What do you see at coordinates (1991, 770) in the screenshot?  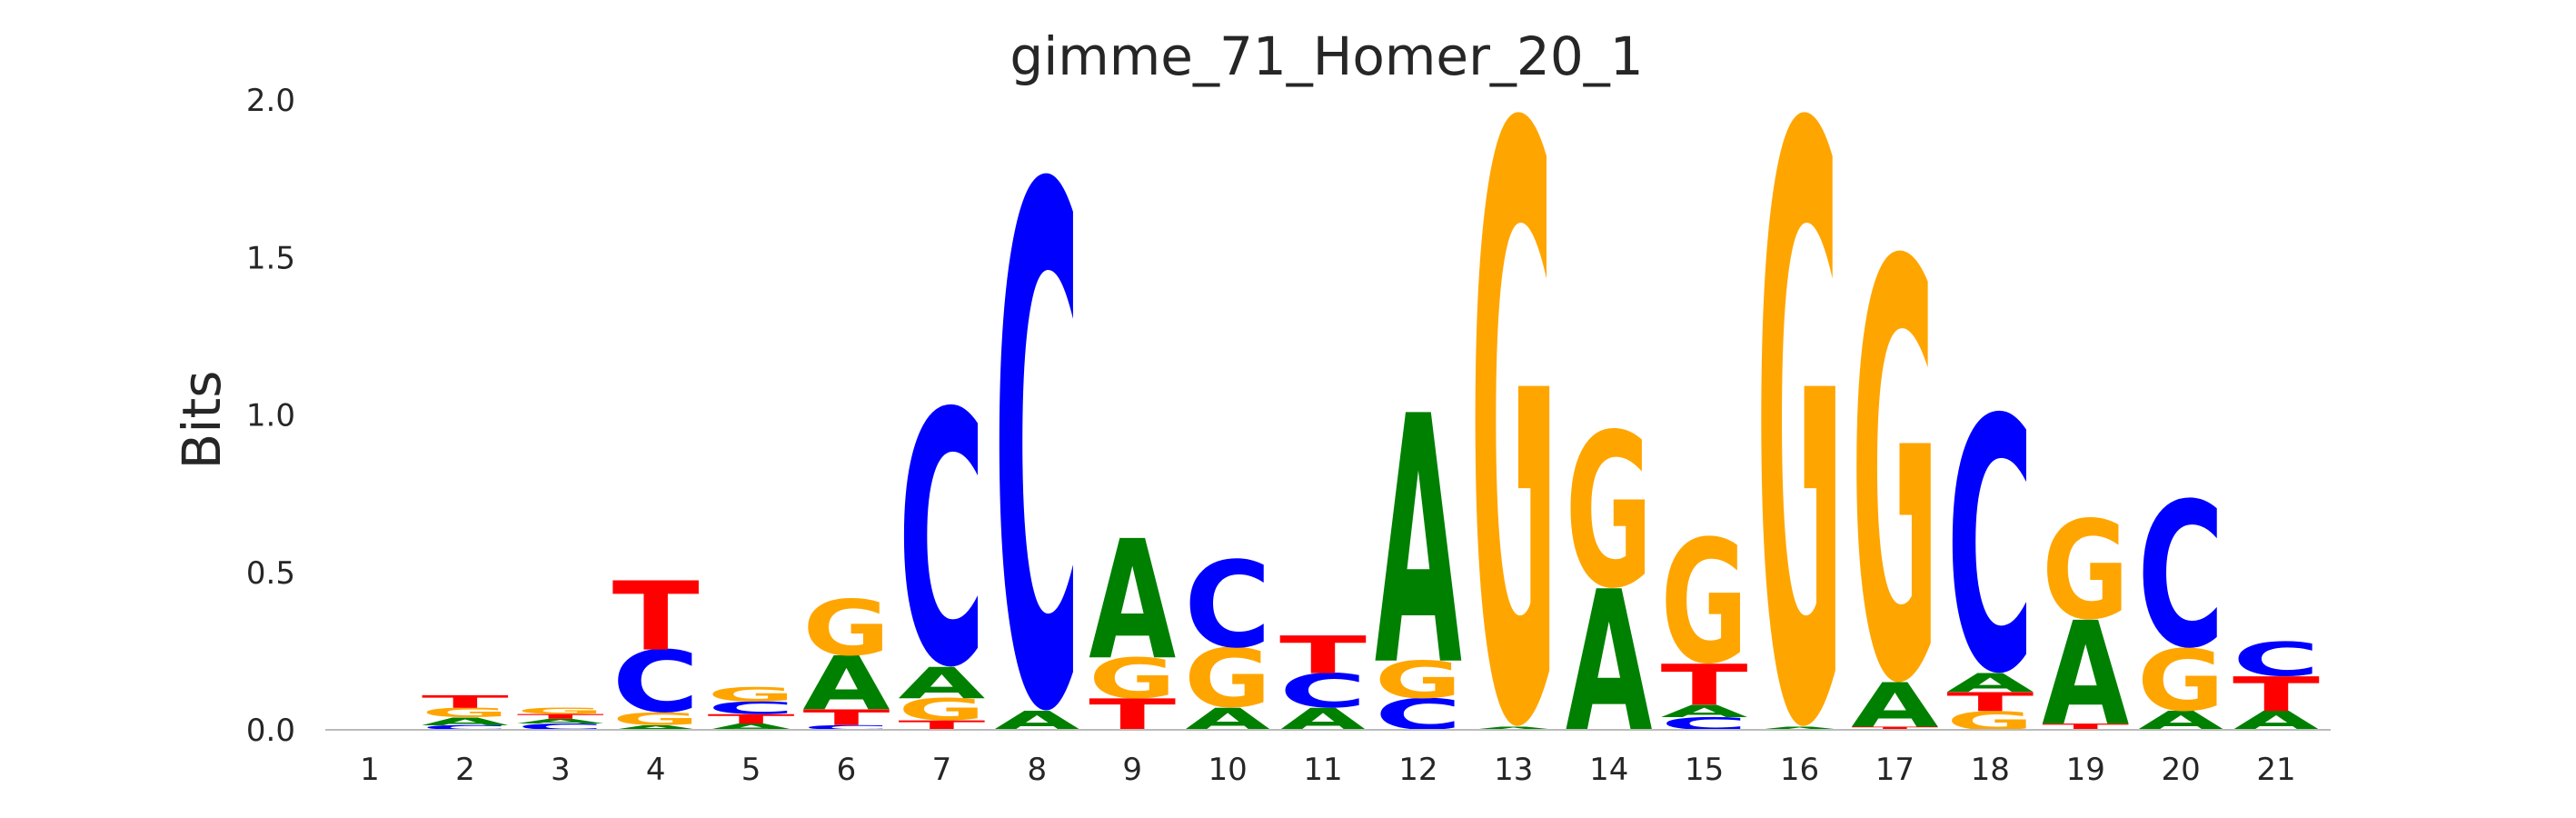 I see `x-tick-label: 18` at bounding box center [1991, 770].